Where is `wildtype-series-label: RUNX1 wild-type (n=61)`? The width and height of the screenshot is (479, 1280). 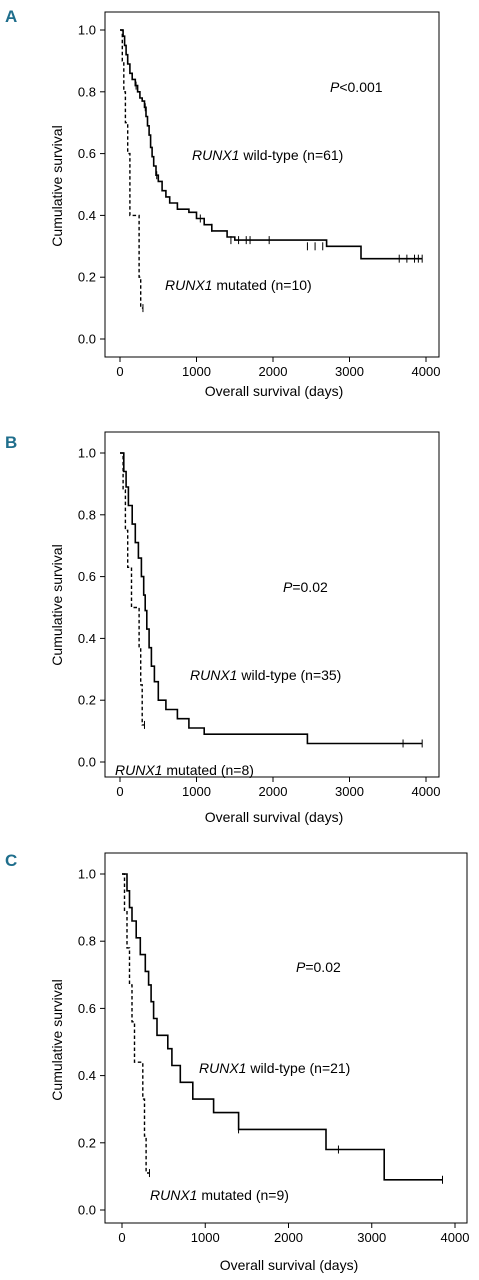 wildtype-series-label: RUNX1 wild-type (n=61) is located at coordinates (267, 155).